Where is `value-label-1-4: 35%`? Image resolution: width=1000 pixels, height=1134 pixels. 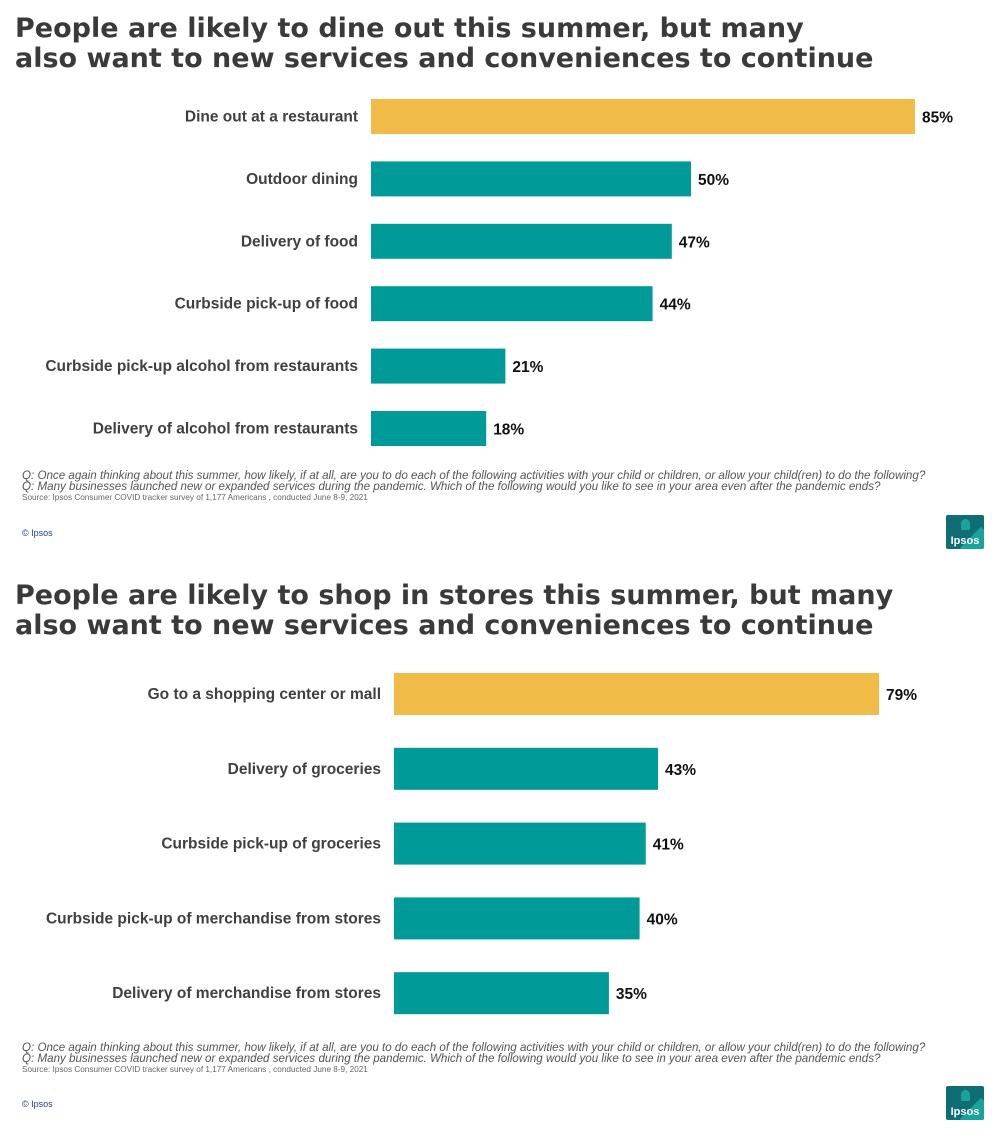 value-label-1-4: 35% is located at coordinates (631, 994).